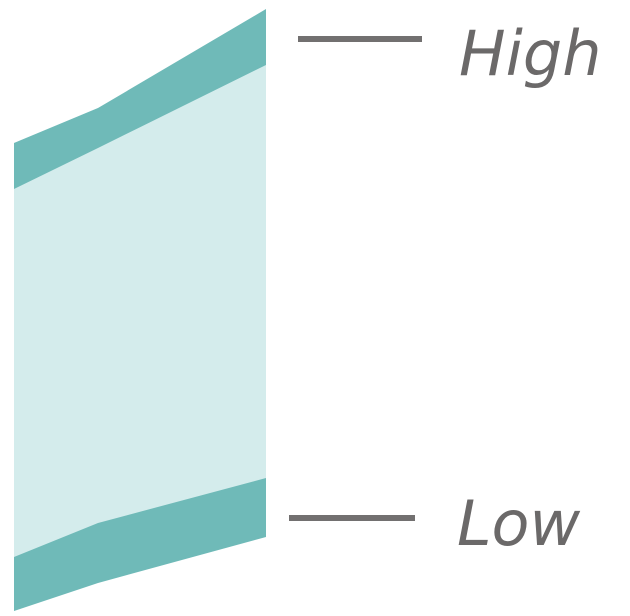 The height and width of the screenshot is (616, 630). What do you see at coordinates (140, 544) in the screenshot?
I see `low-edge-strip` at bounding box center [140, 544].